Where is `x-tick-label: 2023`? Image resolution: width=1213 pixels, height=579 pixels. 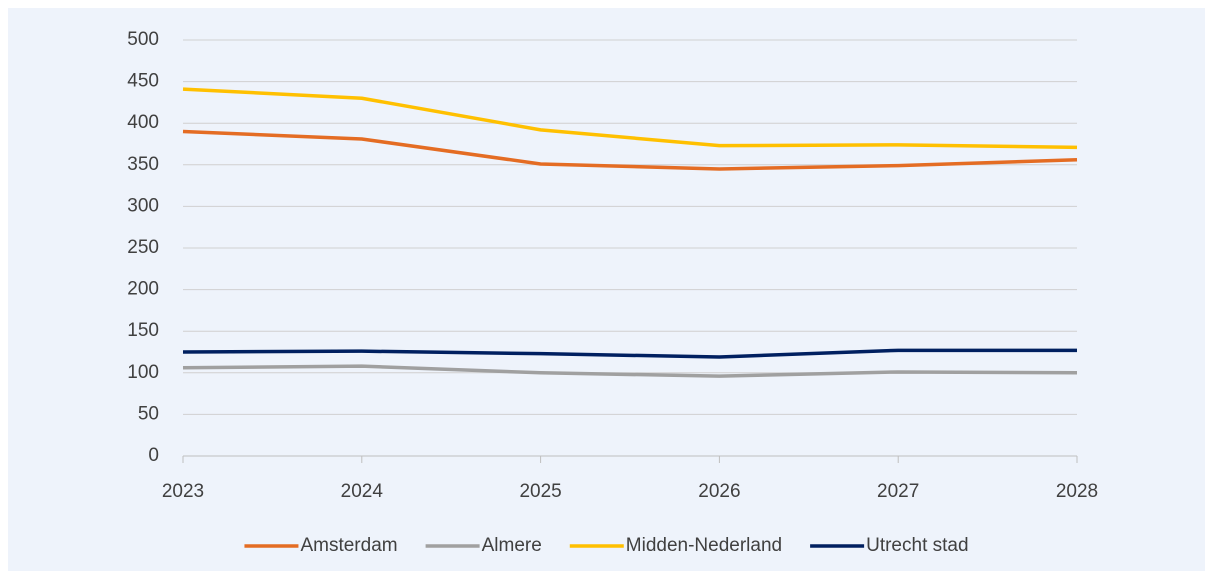 x-tick-label: 2023 is located at coordinates (183, 491).